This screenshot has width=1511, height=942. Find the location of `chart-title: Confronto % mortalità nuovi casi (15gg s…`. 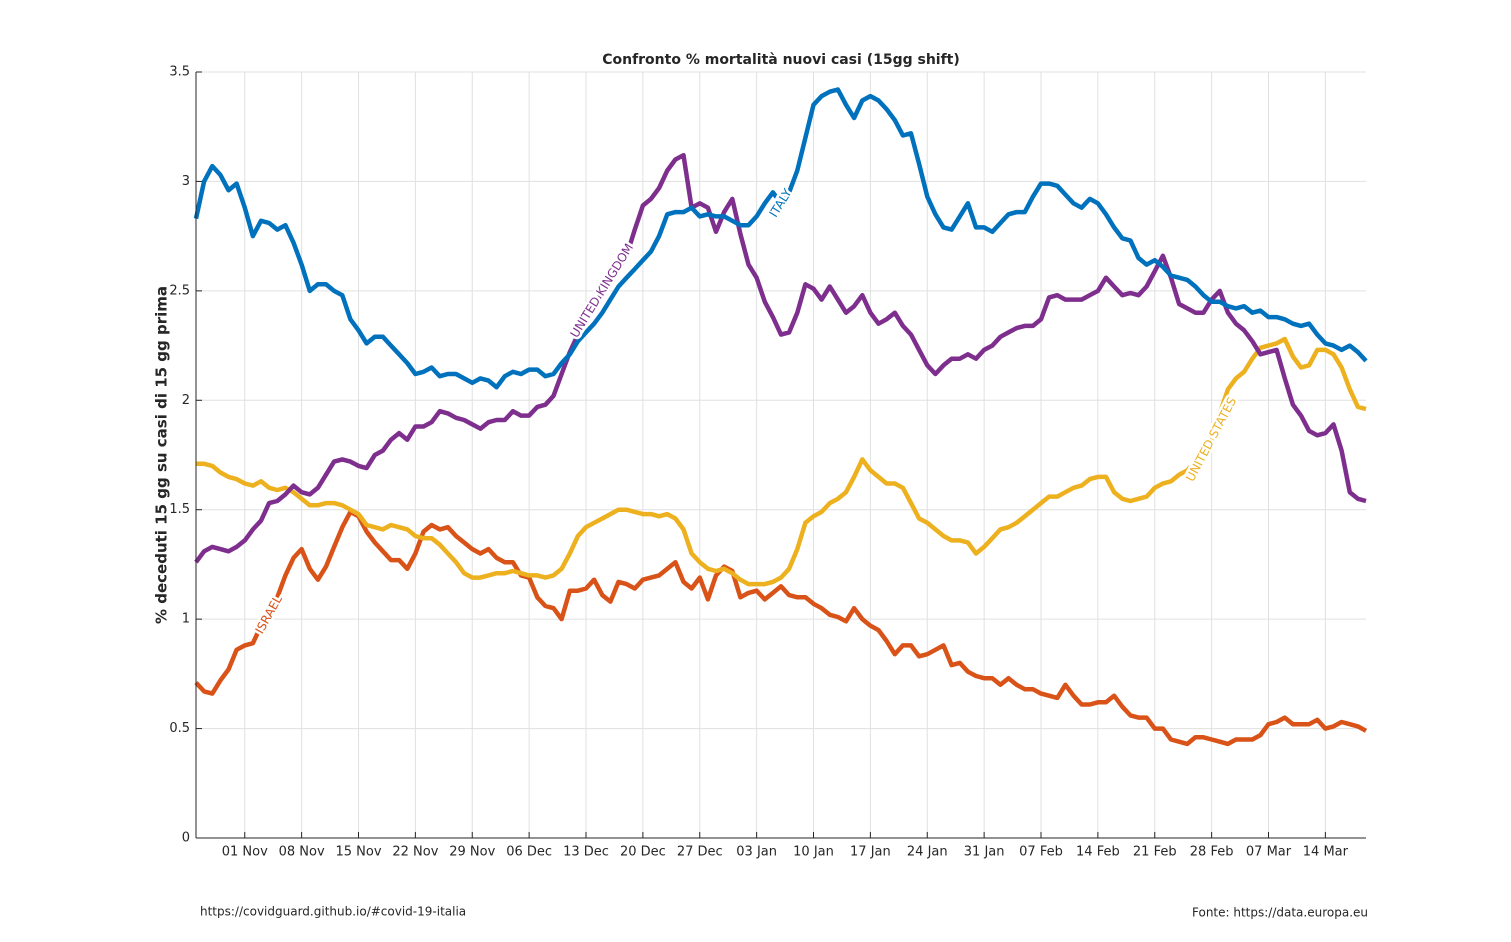

chart-title: Confronto % mortalità nuovi casi (15gg s… is located at coordinates (781, 60).